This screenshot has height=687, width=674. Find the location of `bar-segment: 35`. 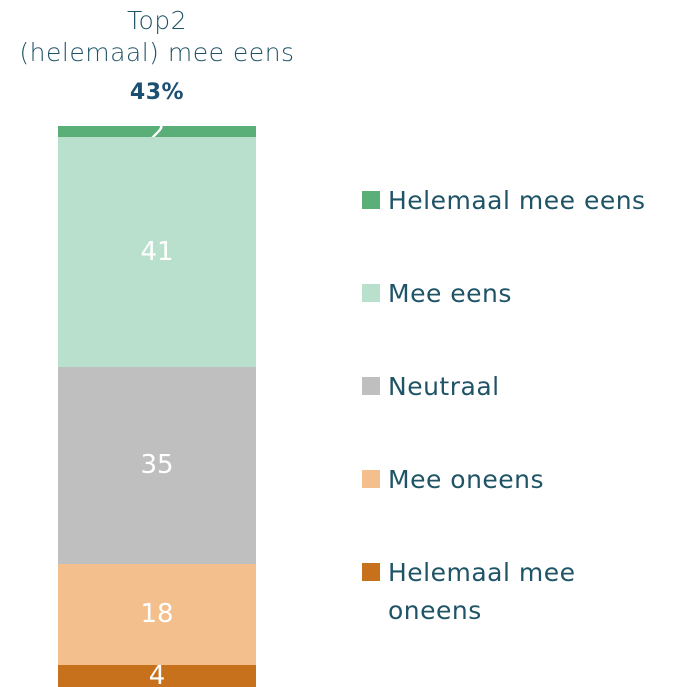

bar-segment: 35 is located at coordinates (157, 465).